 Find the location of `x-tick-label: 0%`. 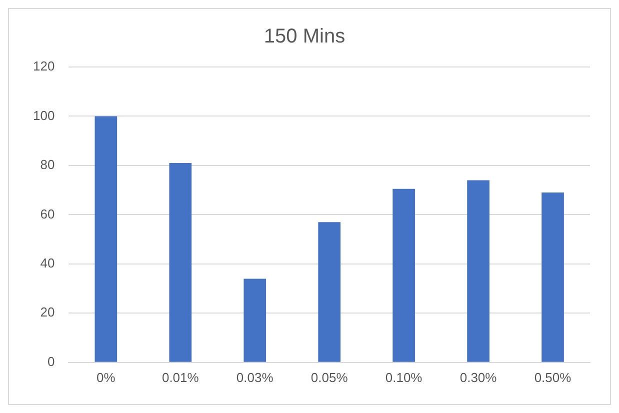

x-tick-label: 0% is located at coordinates (106, 377).